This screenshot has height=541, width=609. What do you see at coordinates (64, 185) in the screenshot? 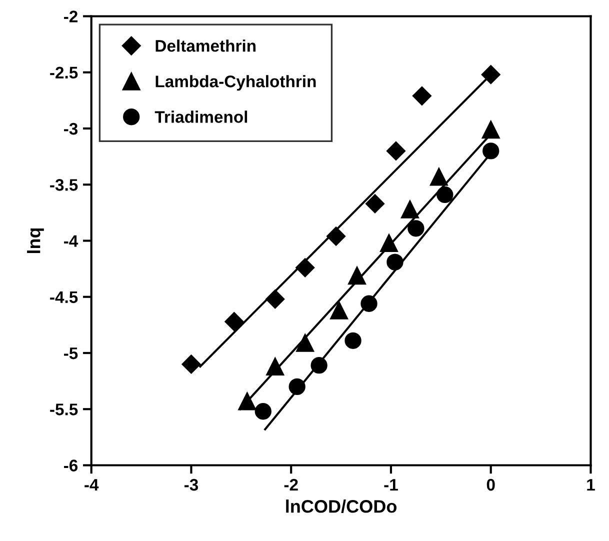
I see `y-tick-label: -3.5` at bounding box center [64, 185].